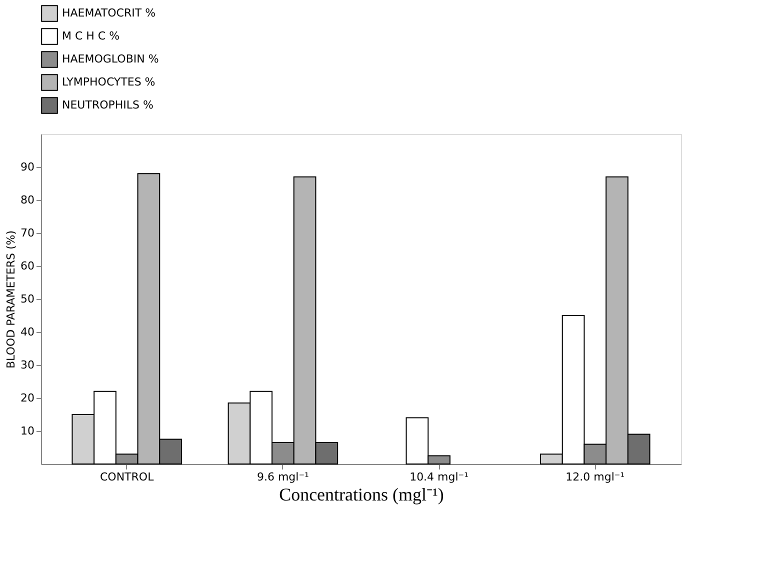 Image resolution: width=765 pixels, height=562 pixels. What do you see at coordinates (361, 494) in the screenshot?
I see `x-axis-title: Concentrations (mgl⁻¹)` at bounding box center [361, 494].